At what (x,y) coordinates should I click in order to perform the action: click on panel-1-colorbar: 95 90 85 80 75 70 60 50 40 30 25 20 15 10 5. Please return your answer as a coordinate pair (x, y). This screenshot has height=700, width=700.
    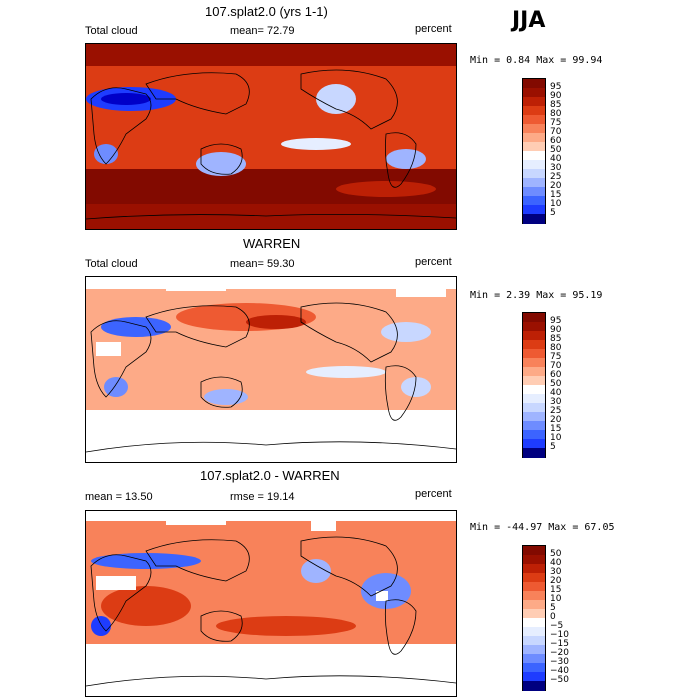
    Looking at the image, I should click on (541, 151).